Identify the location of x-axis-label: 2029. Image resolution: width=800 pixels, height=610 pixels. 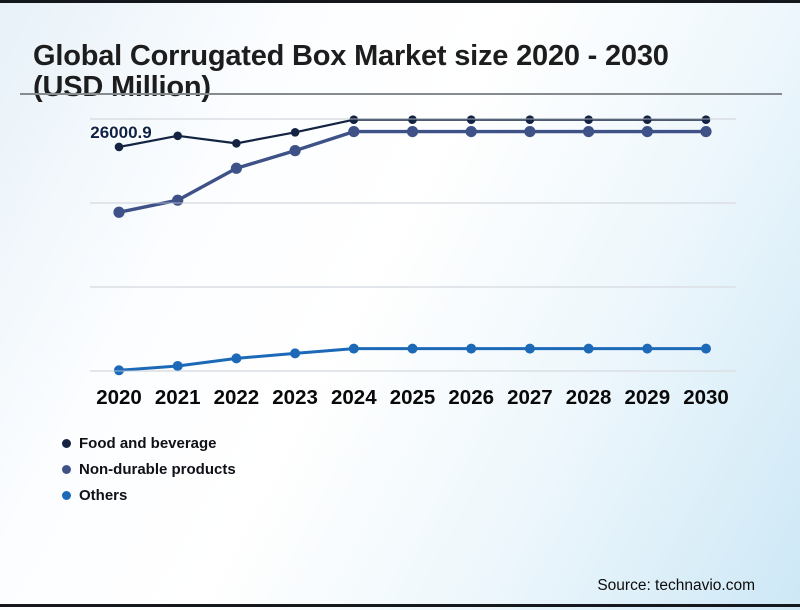
(647, 397).